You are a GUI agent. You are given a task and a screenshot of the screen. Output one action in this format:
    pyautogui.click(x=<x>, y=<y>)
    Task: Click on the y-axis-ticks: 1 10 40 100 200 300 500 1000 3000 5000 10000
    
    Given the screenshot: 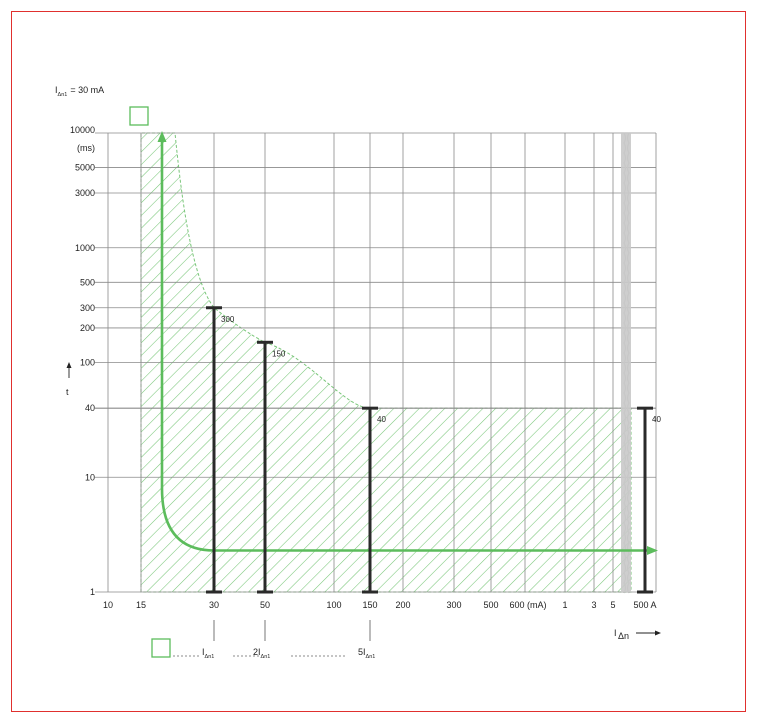 What is the action you would take?
    pyautogui.click(x=82, y=361)
    